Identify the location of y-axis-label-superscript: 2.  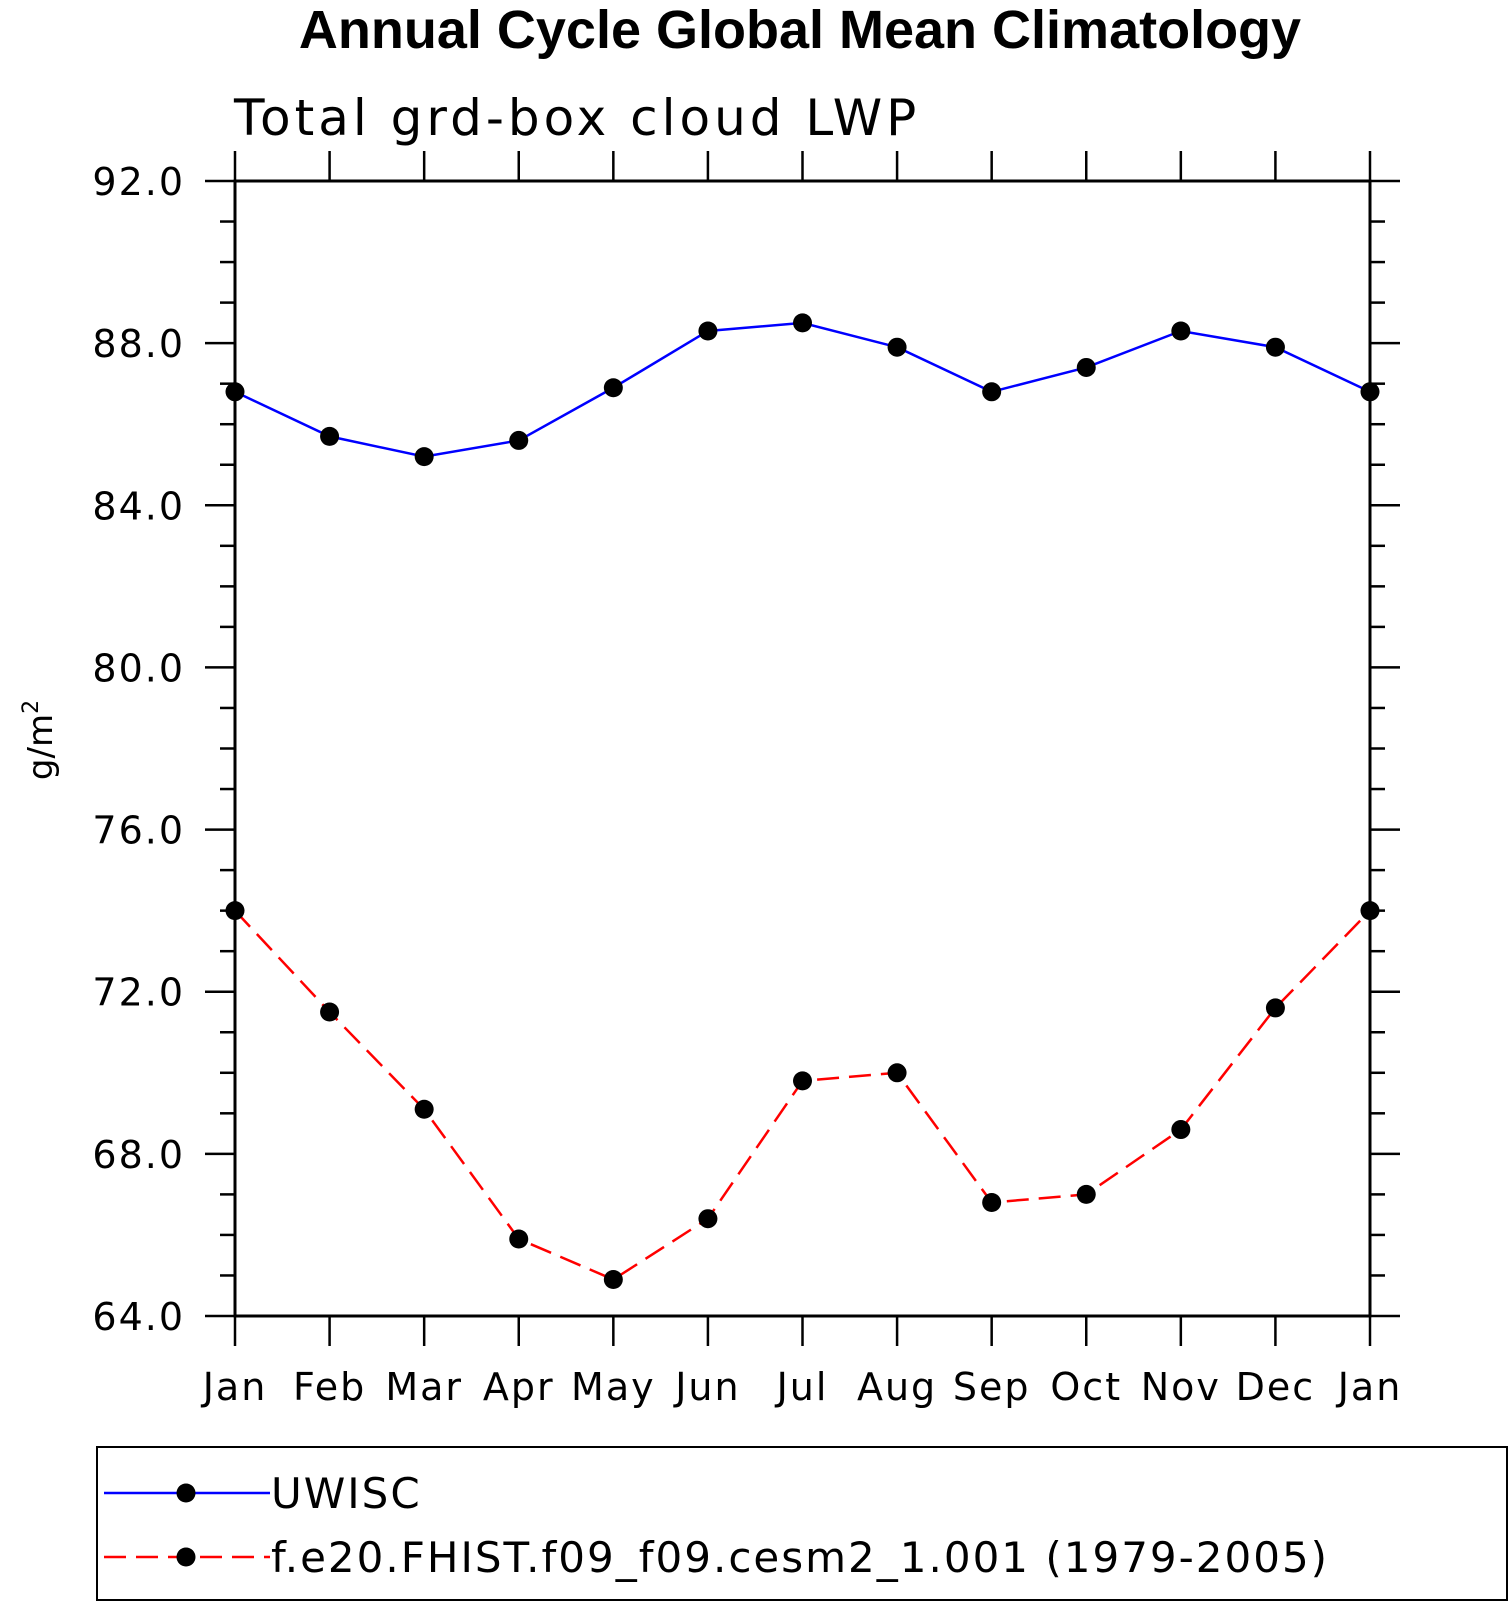
(31, 707).